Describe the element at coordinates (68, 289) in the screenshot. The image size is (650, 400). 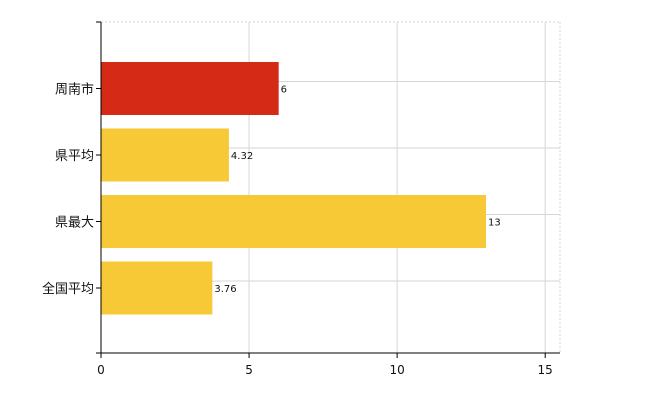
I see `category-label-3: 全国平均` at that location.